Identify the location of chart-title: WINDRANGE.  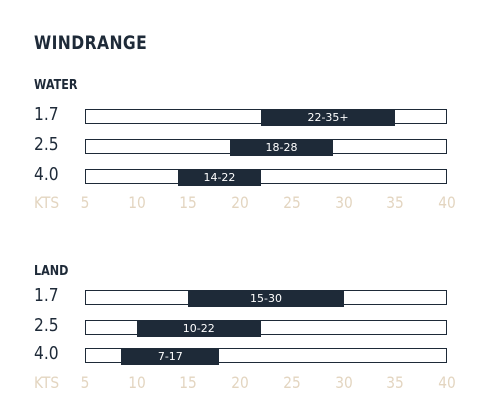
(91, 43).